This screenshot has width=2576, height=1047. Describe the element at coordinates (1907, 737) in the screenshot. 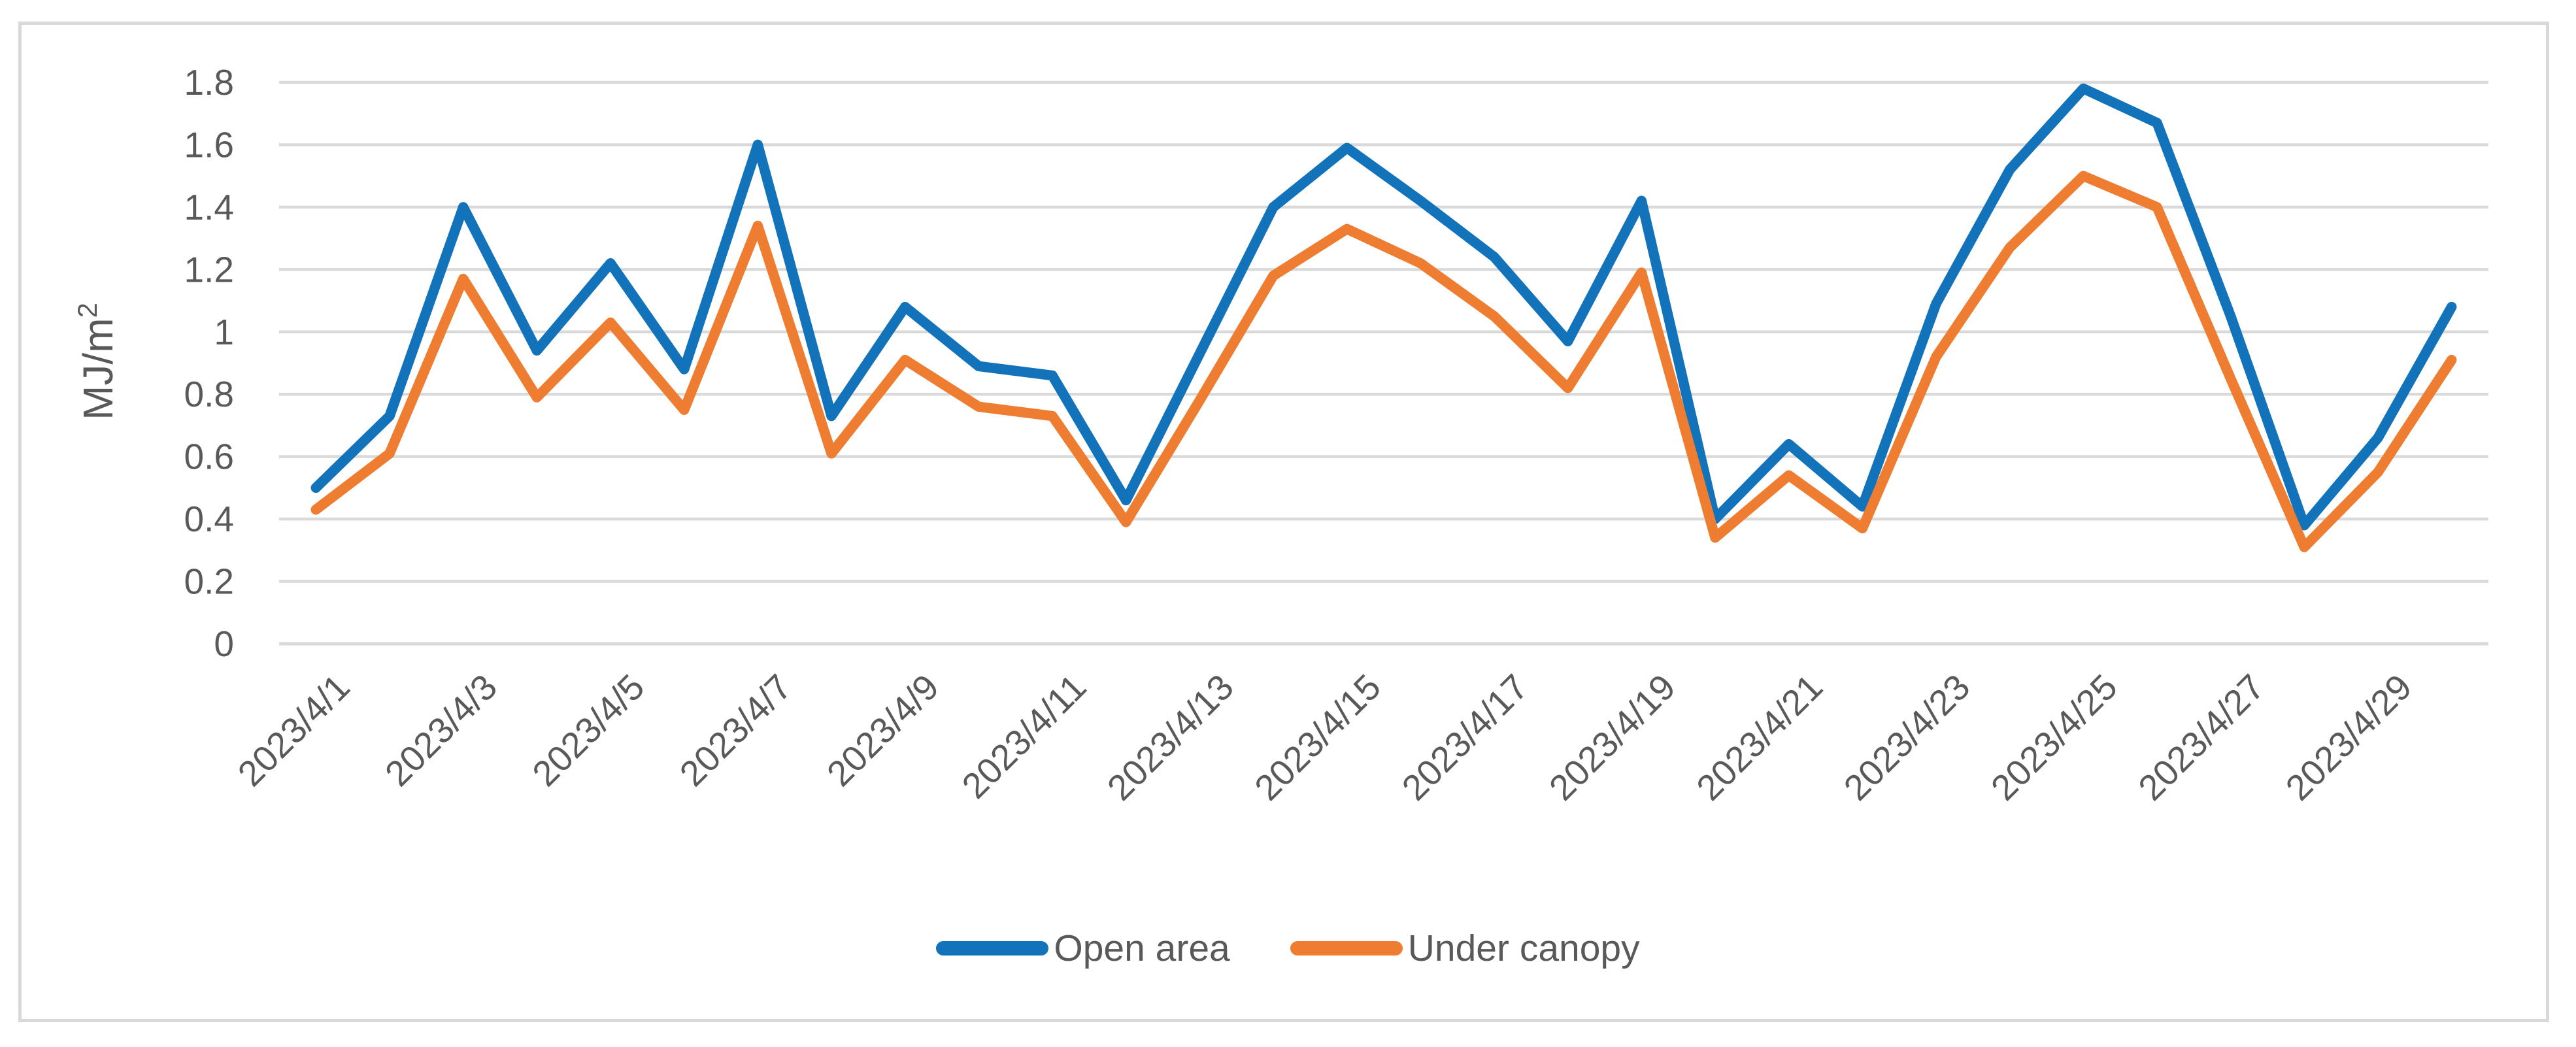

I see `x-tick-label: 2023/4/23` at that location.